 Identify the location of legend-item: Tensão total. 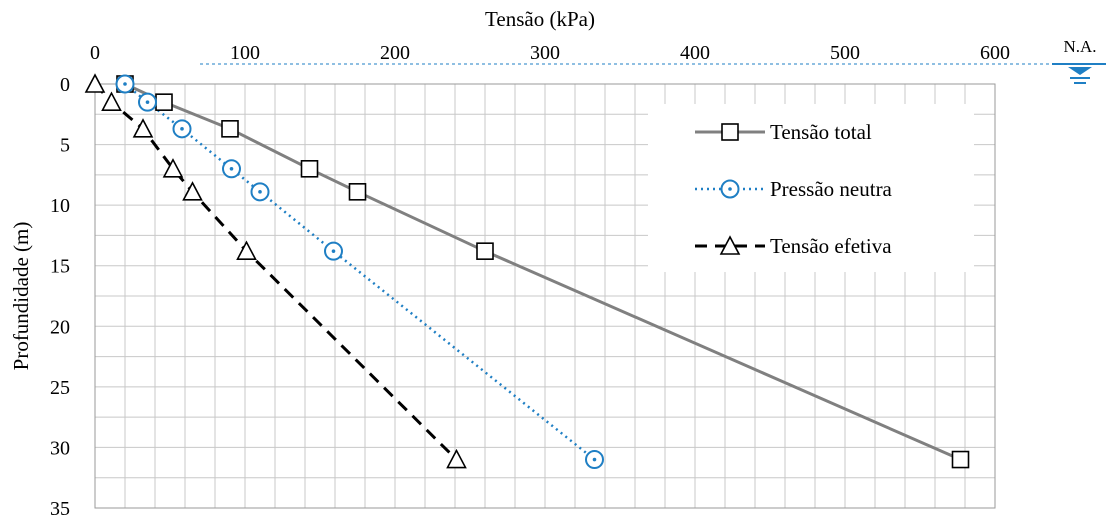
(783, 132).